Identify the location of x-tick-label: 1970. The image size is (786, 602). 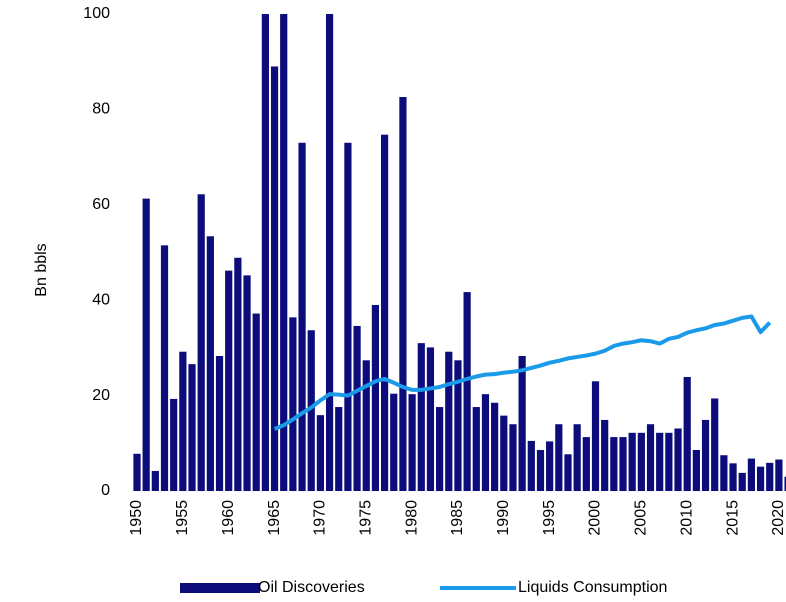
(320, 518).